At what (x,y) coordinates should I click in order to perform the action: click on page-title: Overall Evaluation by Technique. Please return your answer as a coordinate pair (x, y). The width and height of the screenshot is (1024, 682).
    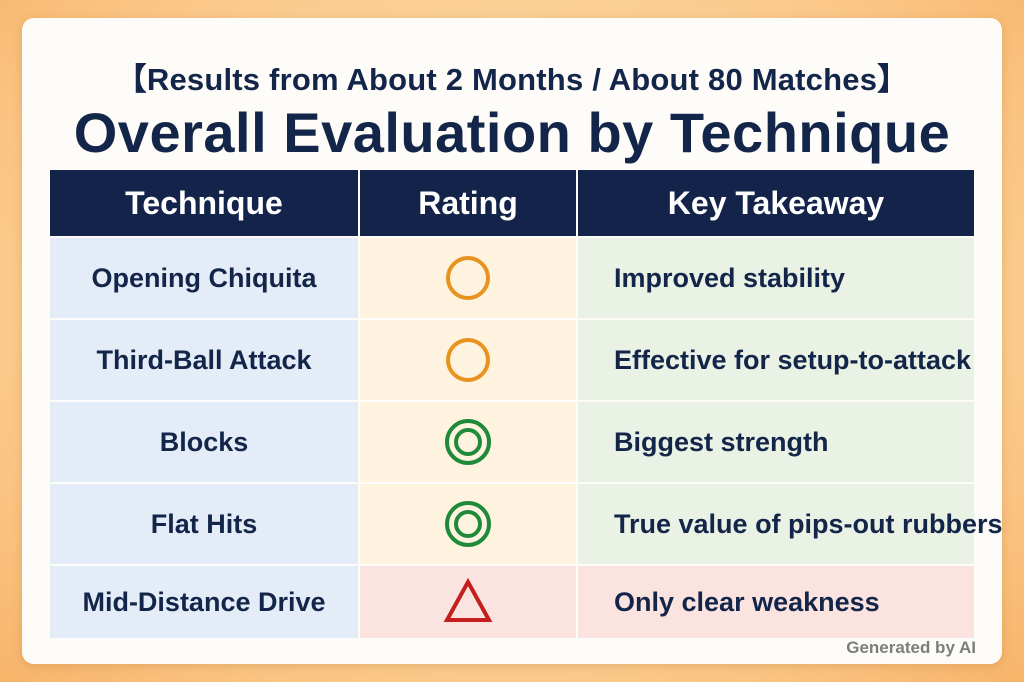
    Looking at the image, I should click on (512, 132).